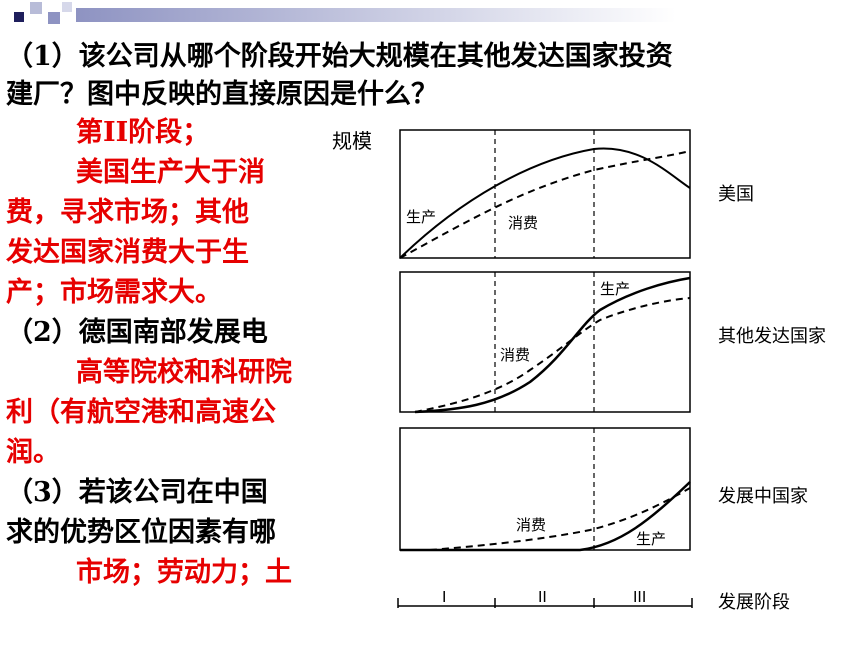 The image size is (860, 649). I want to click on panel-usa-name: 美国, so click(736, 194).